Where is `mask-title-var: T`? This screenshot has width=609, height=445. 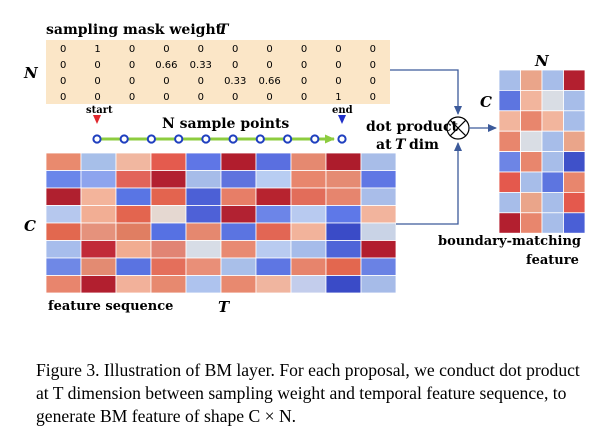 mask-title-var: T is located at coordinates (224, 30).